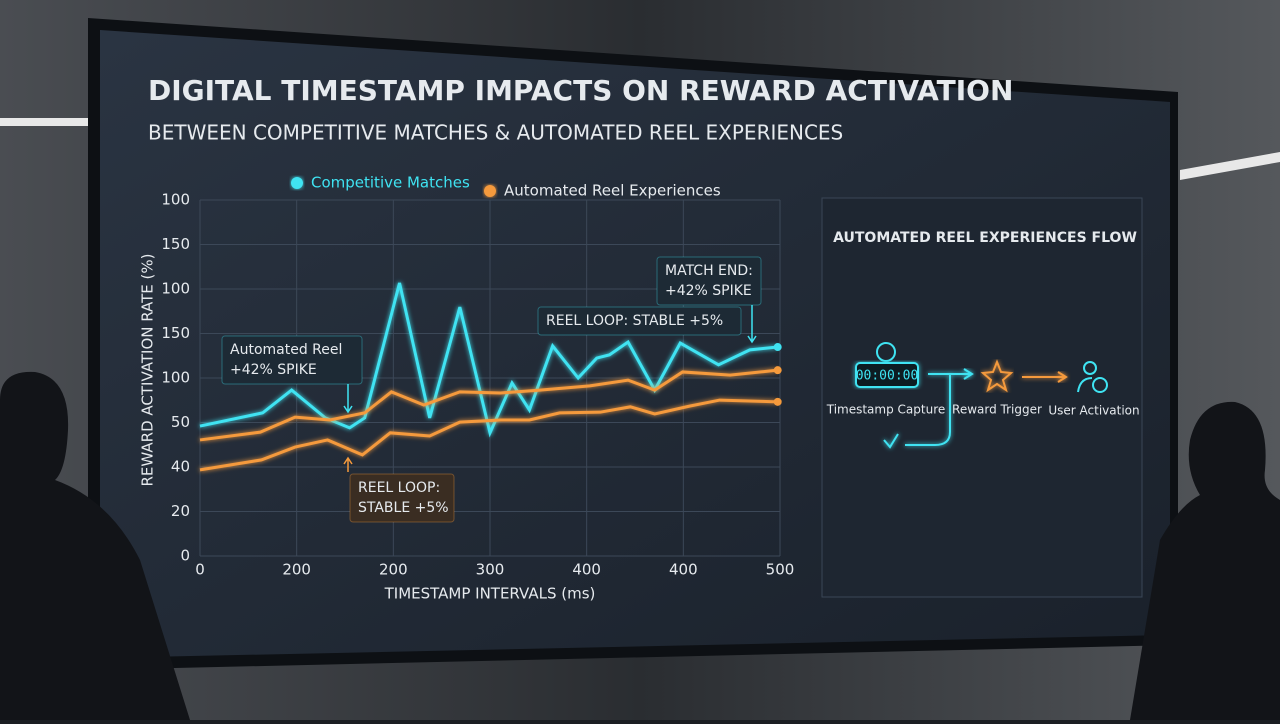 The width and height of the screenshot is (1280, 724). What do you see at coordinates (403, 508) in the screenshot?
I see `annotation: STABLE +5%` at bounding box center [403, 508].